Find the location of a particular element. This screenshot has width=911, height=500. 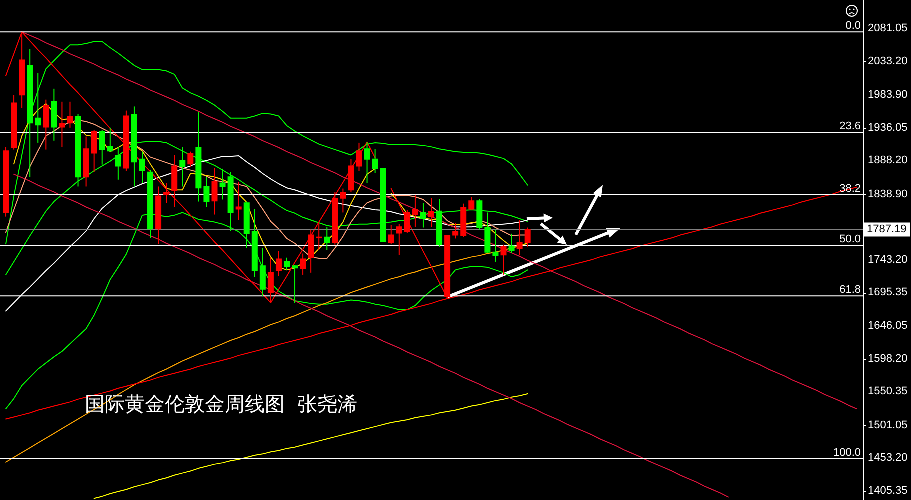

text: 国际黄金伦敦金周线图 张尧浠 is located at coordinates (221, 404).